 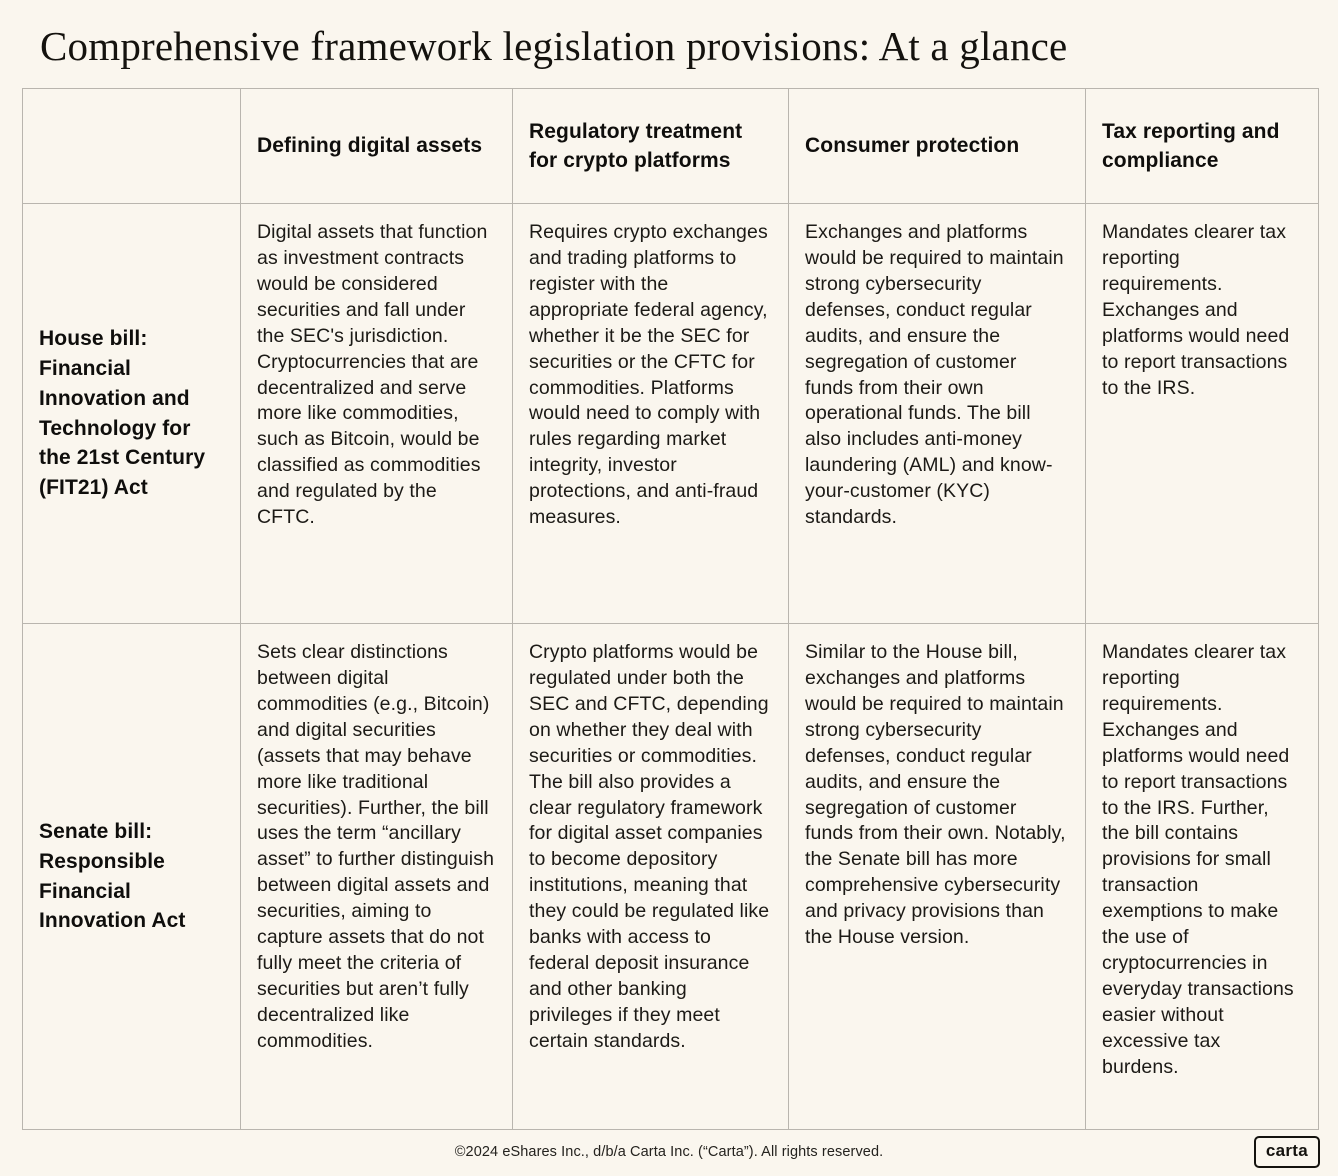 I want to click on carta-logo: carta, so click(x=1286, y=1152).